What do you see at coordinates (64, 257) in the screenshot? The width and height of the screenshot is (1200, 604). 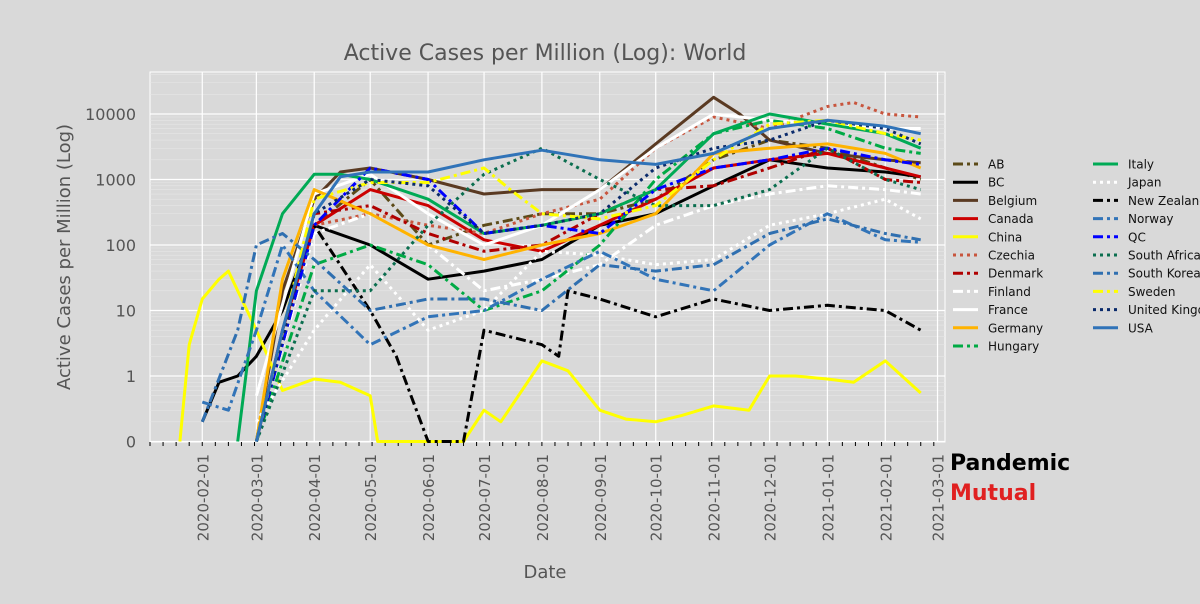 I see `y-axis-label: Active Cases per Million (Log)` at bounding box center [64, 257].